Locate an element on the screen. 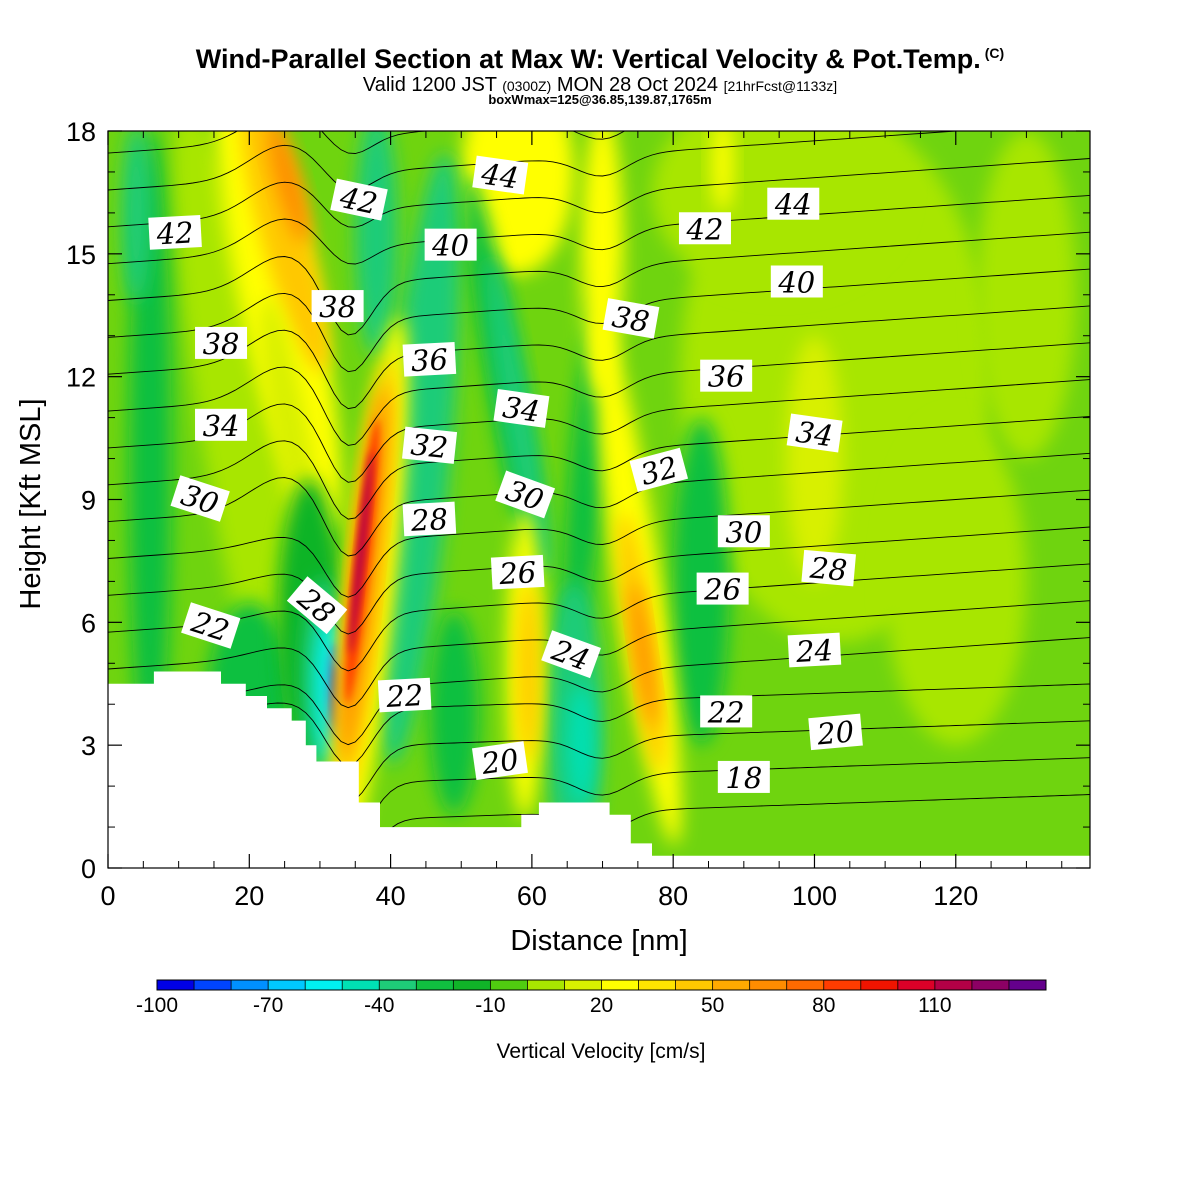 This screenshot has width=1200, height=1200. x-tick-label: 60 is located at coordinates (532, 896).